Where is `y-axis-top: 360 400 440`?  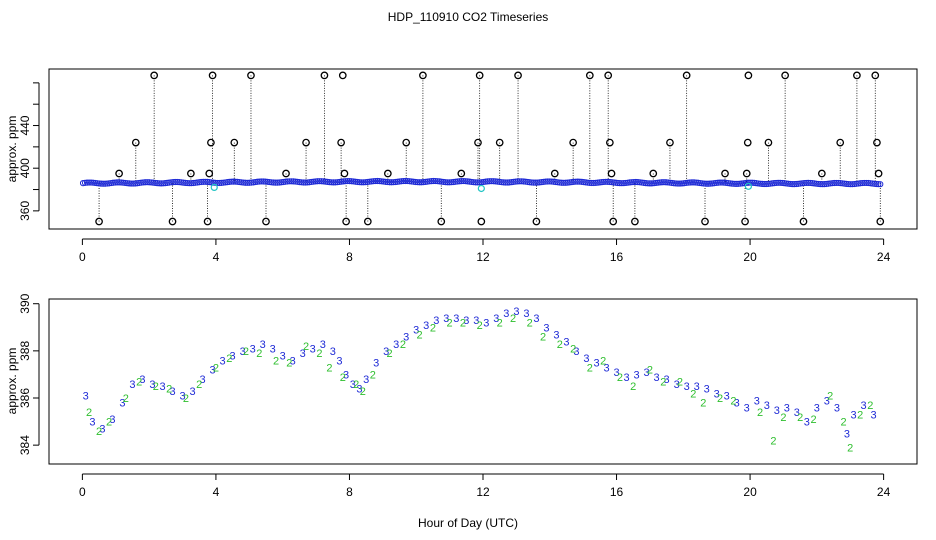 y-axis-top: 360 400 440 is located at coordinates (29, 151).